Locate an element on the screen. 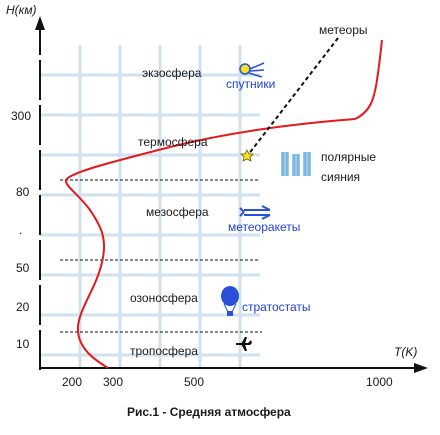  satellite-icon is located at coordinates (252, 70).